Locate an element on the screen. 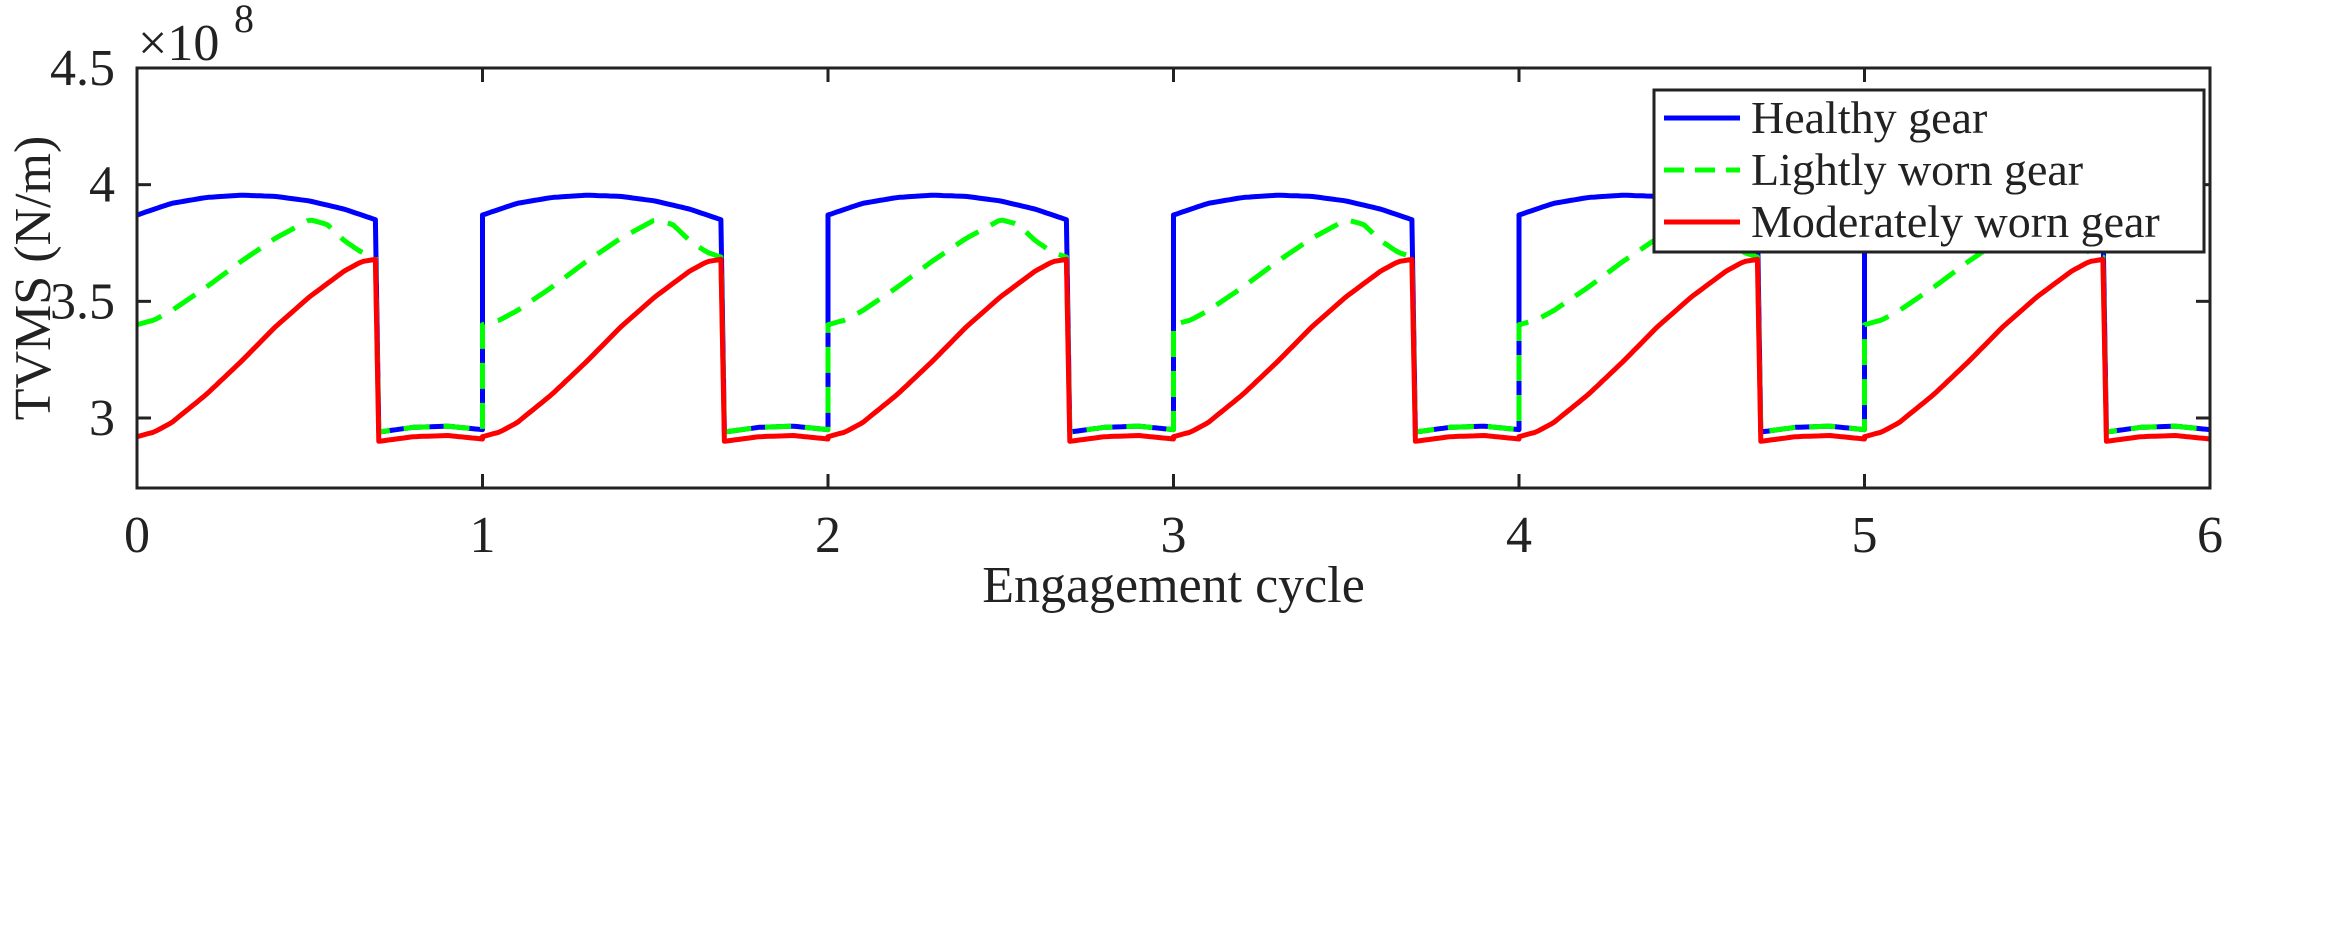 The width and height of the screenshot is (2348, 927). x-axis-label: Engagement cycle is located at coordinates (1173, 585).